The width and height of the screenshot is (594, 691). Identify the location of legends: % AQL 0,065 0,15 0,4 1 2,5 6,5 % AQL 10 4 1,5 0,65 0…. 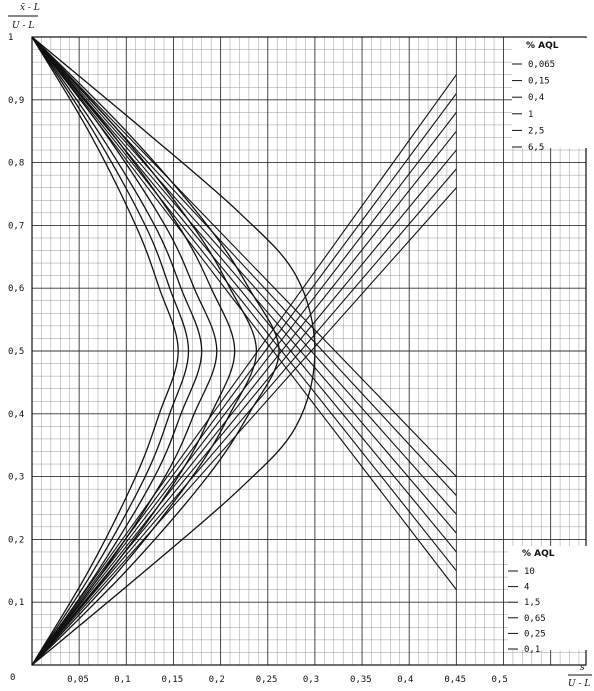
(551, 346).